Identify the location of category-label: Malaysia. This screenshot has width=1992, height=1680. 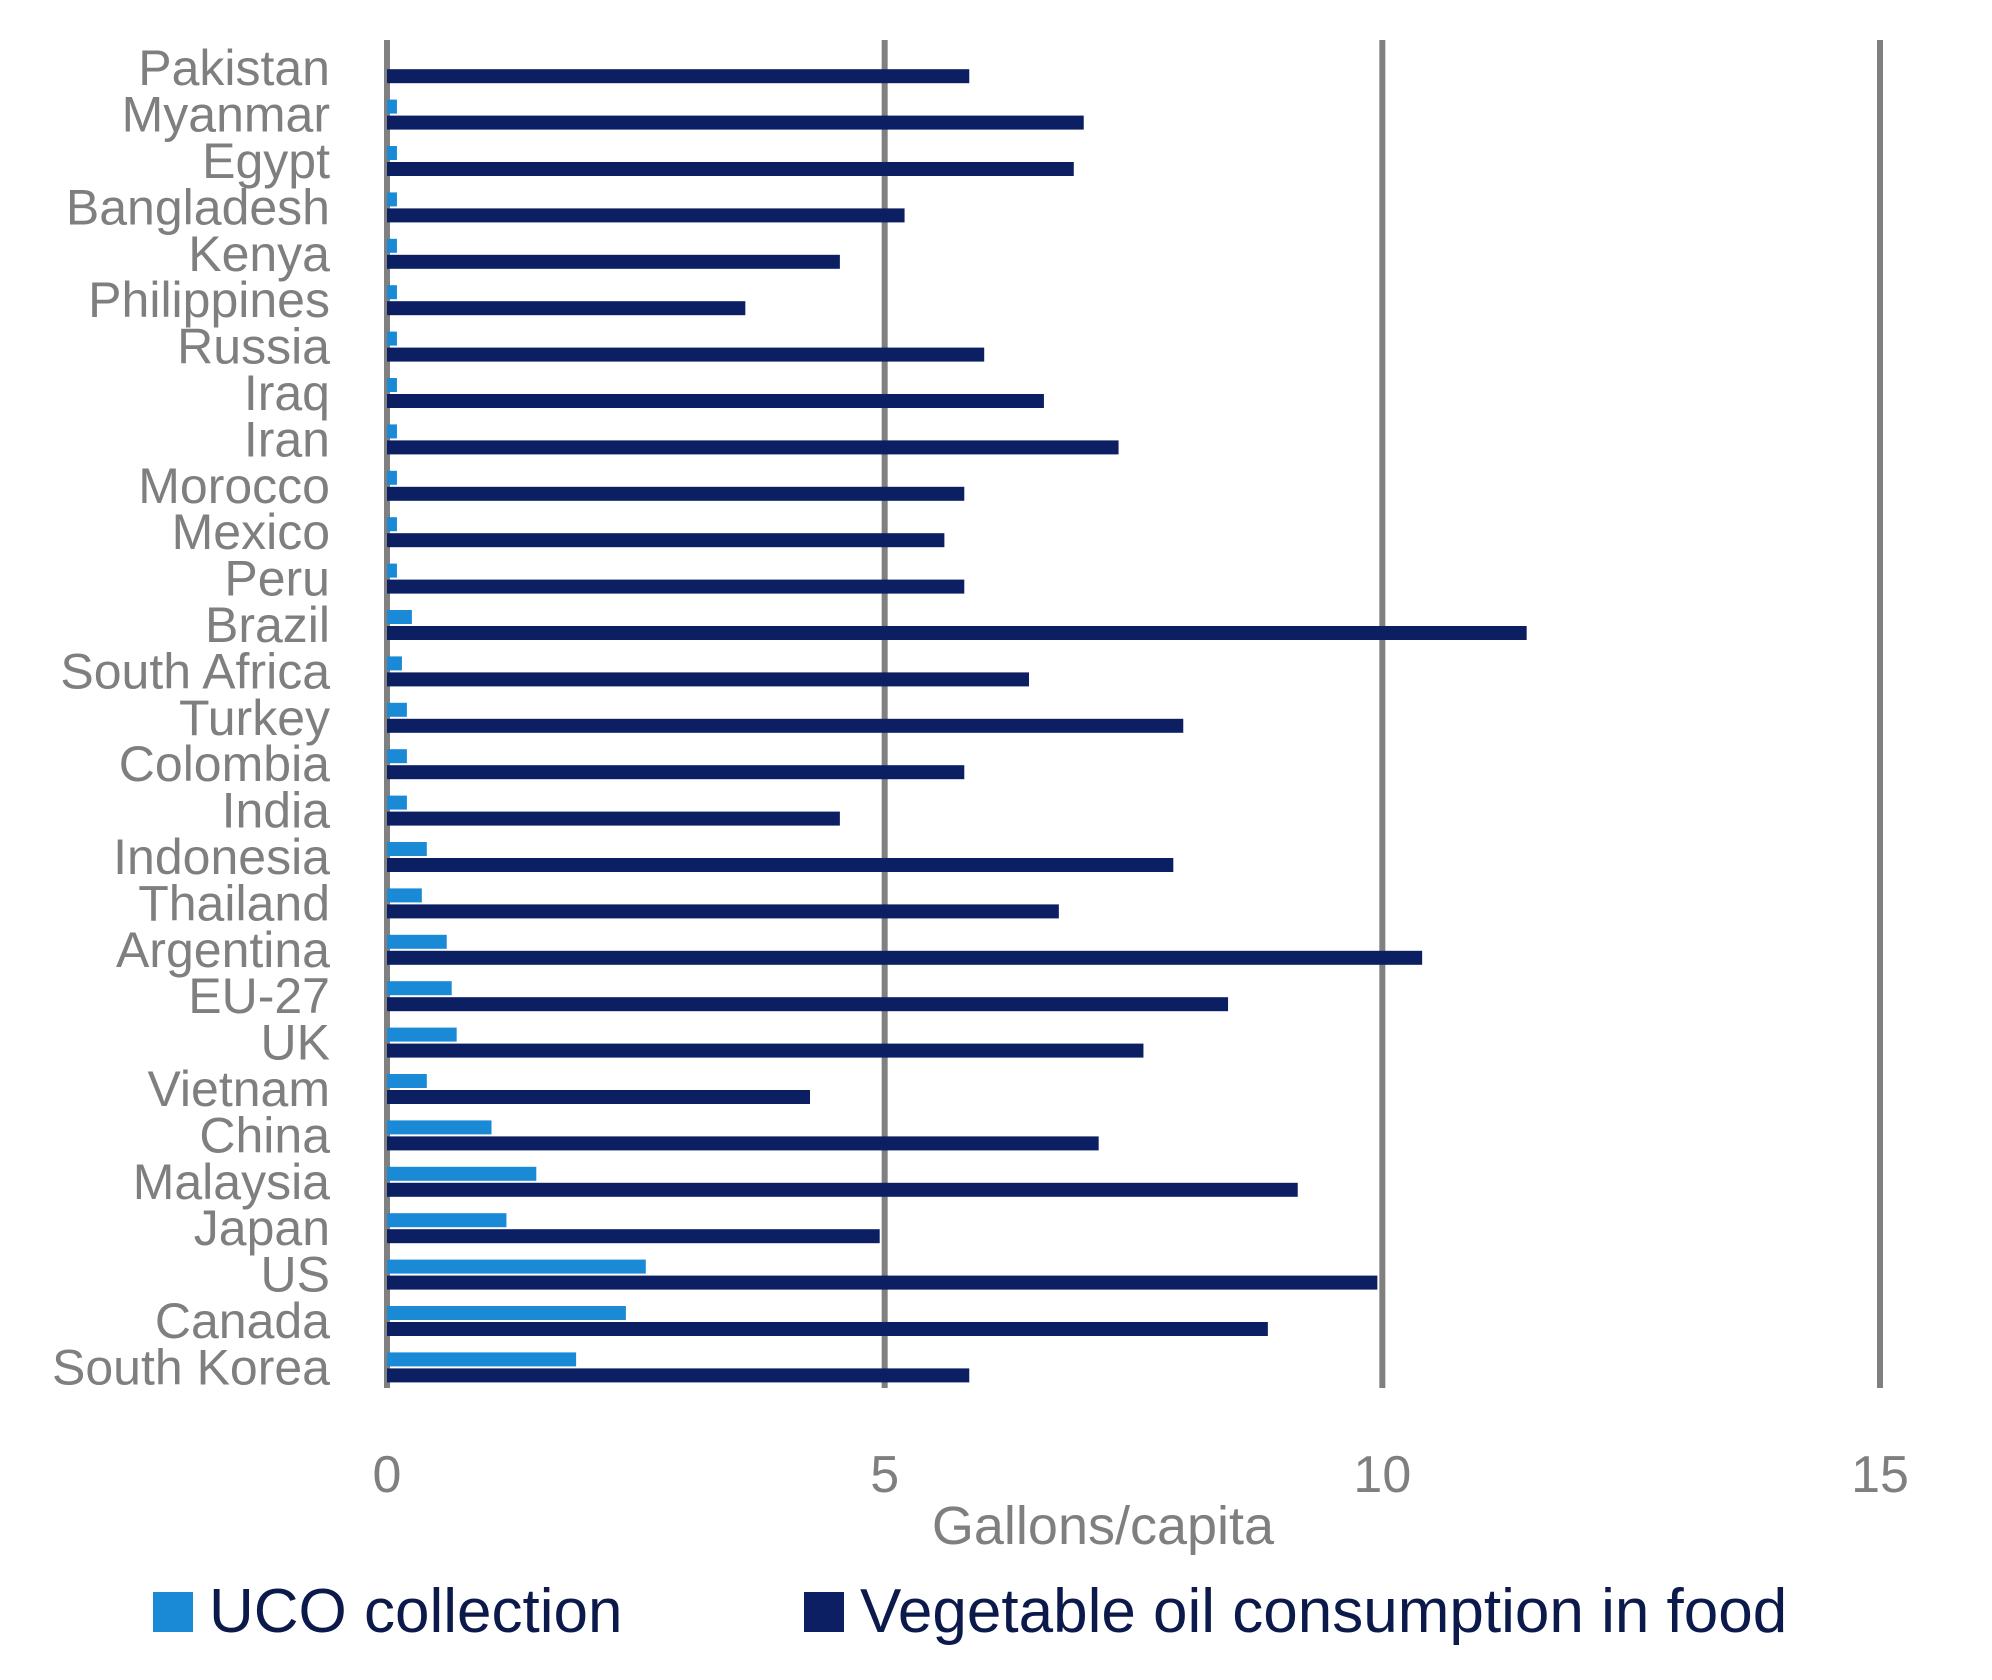
(231, 1182).